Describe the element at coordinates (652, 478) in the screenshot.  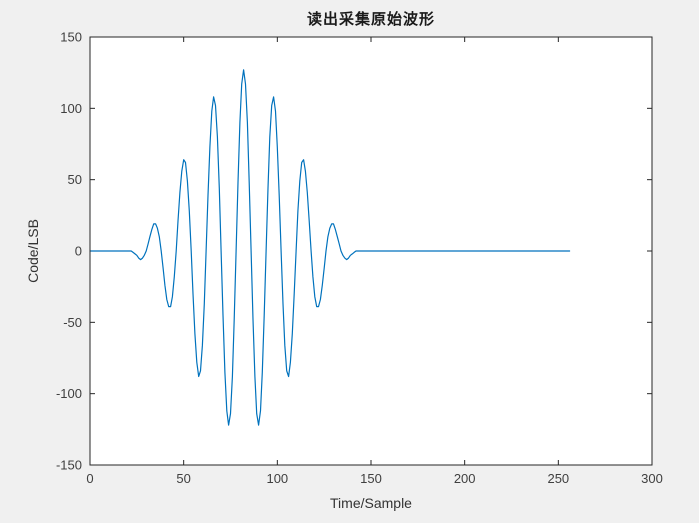
I see `x-tick-label: 300` at that location.